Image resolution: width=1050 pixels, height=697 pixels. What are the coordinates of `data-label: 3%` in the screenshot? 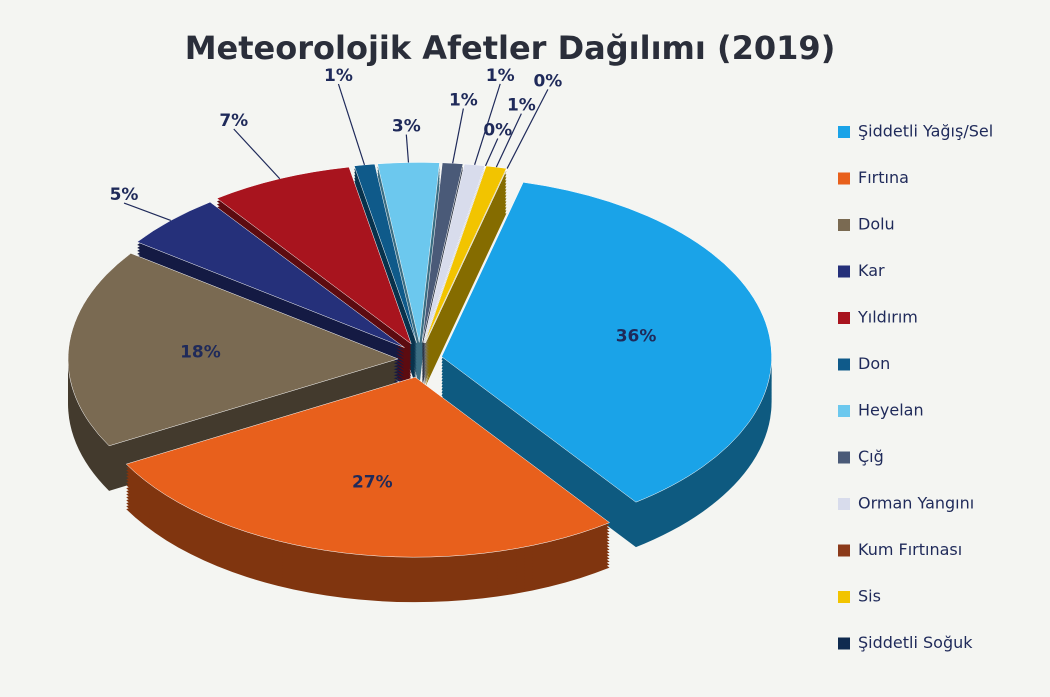 It's located at (406, 127).